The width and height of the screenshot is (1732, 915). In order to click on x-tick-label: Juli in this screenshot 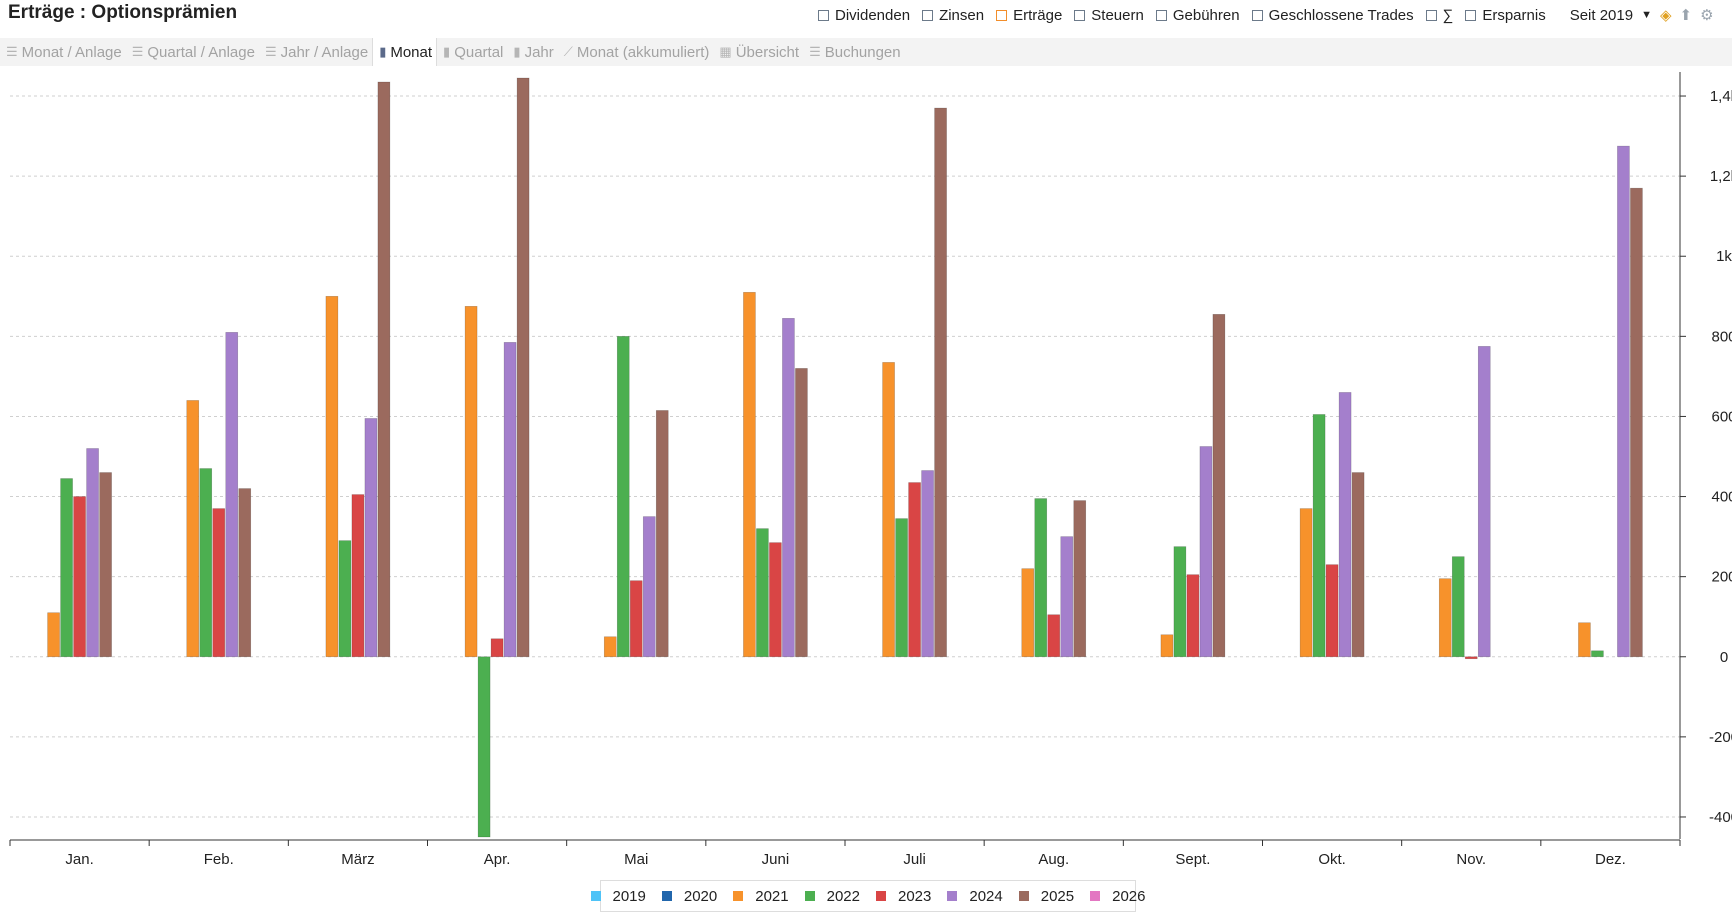, I will do `click(914, 859)`.